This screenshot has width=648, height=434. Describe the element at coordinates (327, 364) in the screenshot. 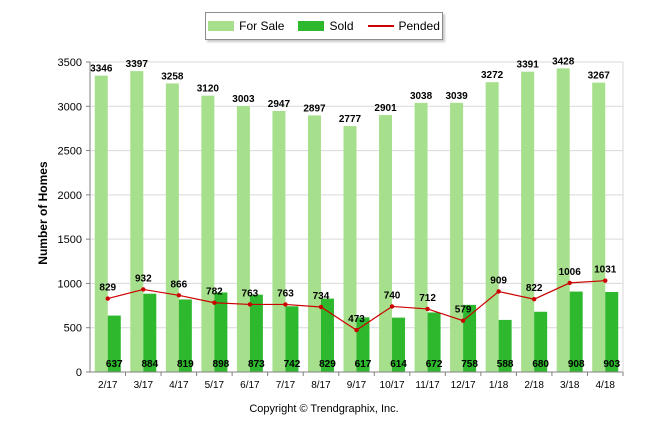

I see `data-label-sold: 829` at that location.